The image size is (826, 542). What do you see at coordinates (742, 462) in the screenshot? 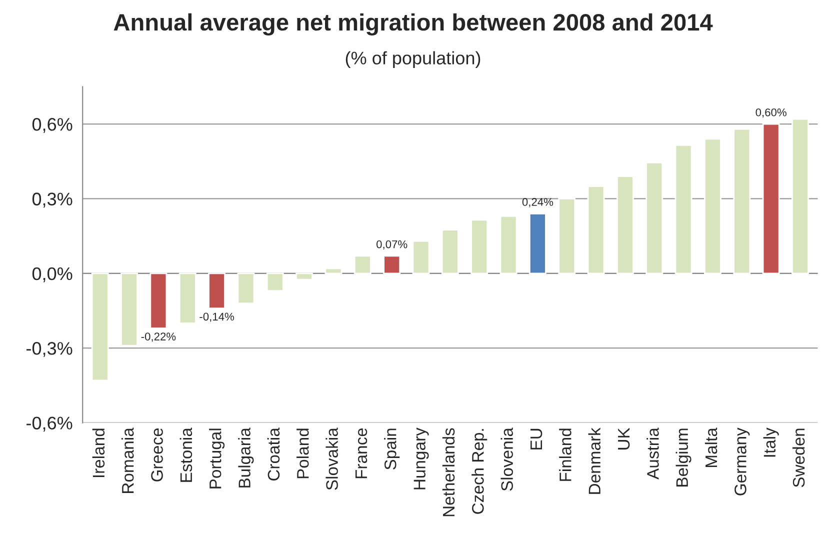
I see `x-tick-label: Germany` at bounding box center [742, 462].